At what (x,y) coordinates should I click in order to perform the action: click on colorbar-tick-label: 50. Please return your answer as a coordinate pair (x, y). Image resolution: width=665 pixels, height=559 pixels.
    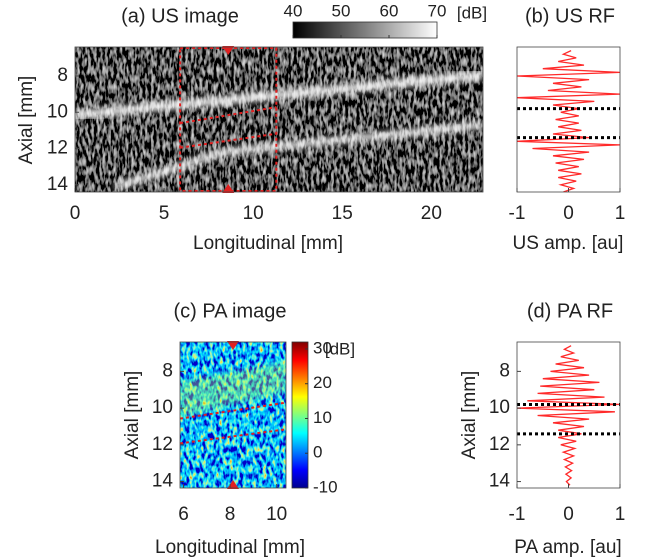
    Looking at the image, I should click on (341, 10).